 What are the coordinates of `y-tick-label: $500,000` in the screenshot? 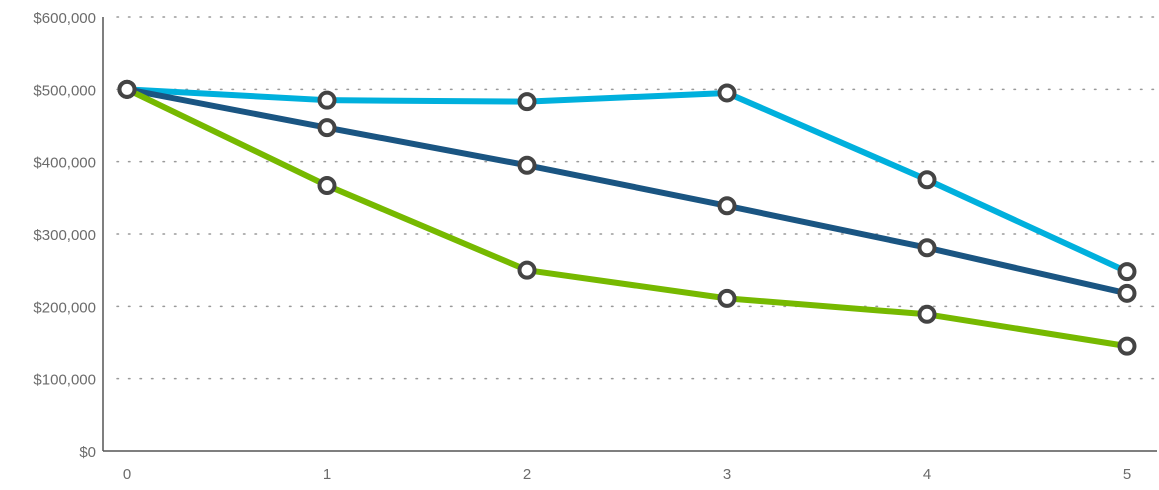 It's located at (64, 90).